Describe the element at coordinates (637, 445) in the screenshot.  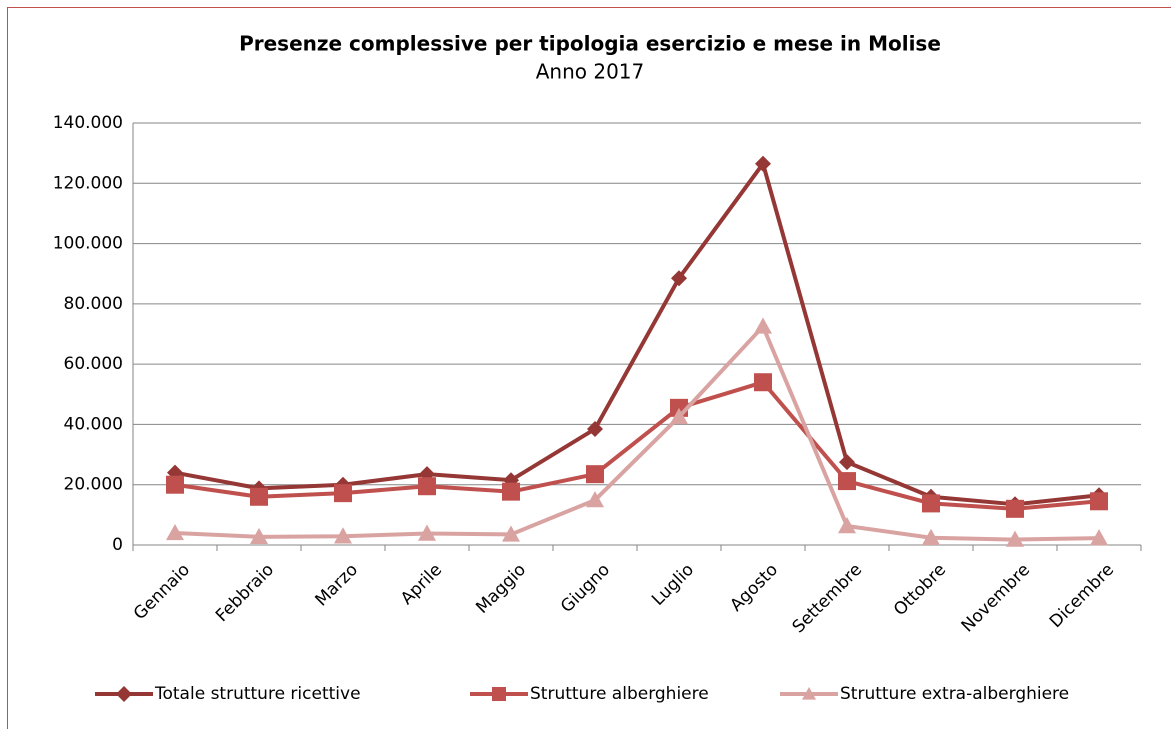
I see `series-line` at that location.